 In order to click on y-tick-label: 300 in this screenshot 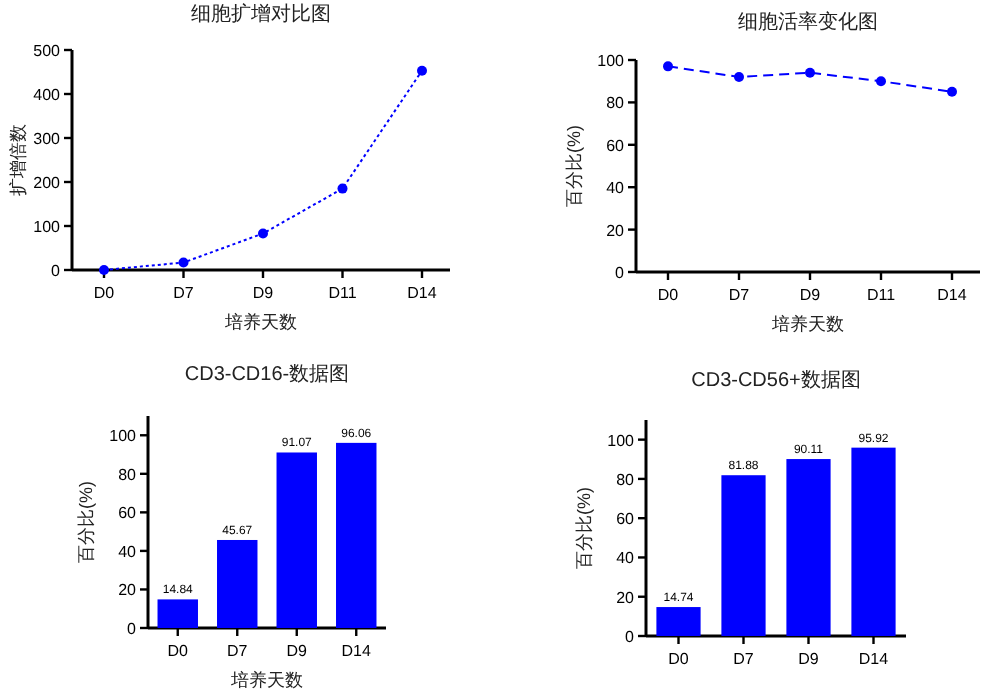, I will do `click(47, 139)`.